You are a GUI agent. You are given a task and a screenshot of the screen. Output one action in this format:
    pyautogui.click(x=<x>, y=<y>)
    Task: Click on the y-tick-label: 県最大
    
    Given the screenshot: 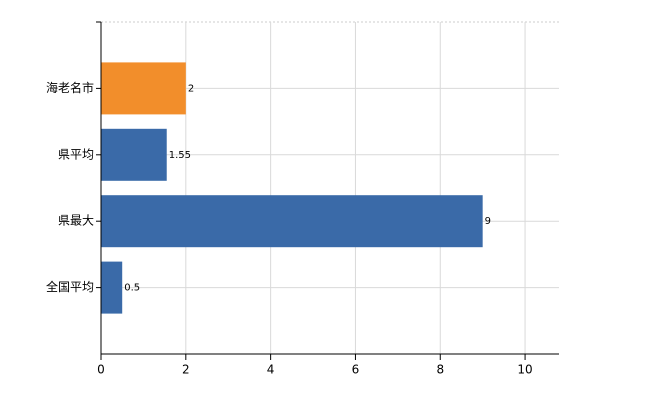 What is the action you would take?
    pyautogui.click(x=76, y=221)
    